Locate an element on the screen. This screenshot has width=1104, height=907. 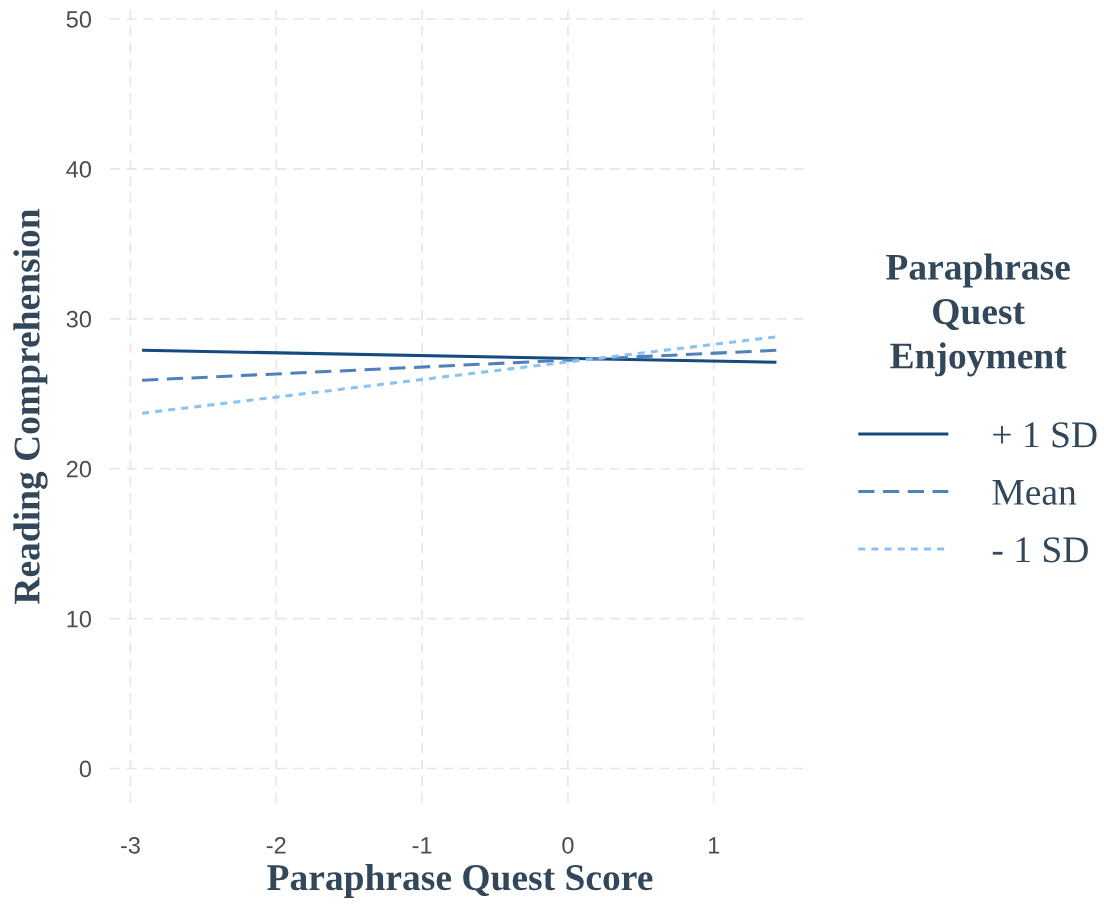
legend-title: Paraphrase Quest Enjoyment is located at coordinates (978, 315).